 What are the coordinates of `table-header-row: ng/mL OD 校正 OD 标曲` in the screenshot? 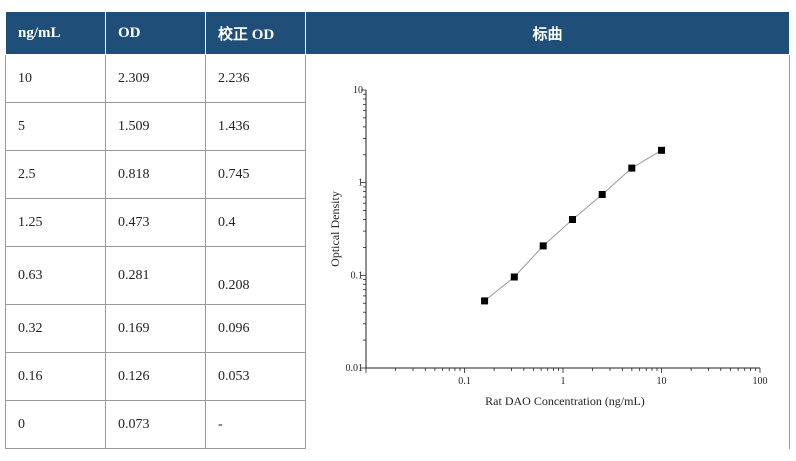 It's located at (397, 33).